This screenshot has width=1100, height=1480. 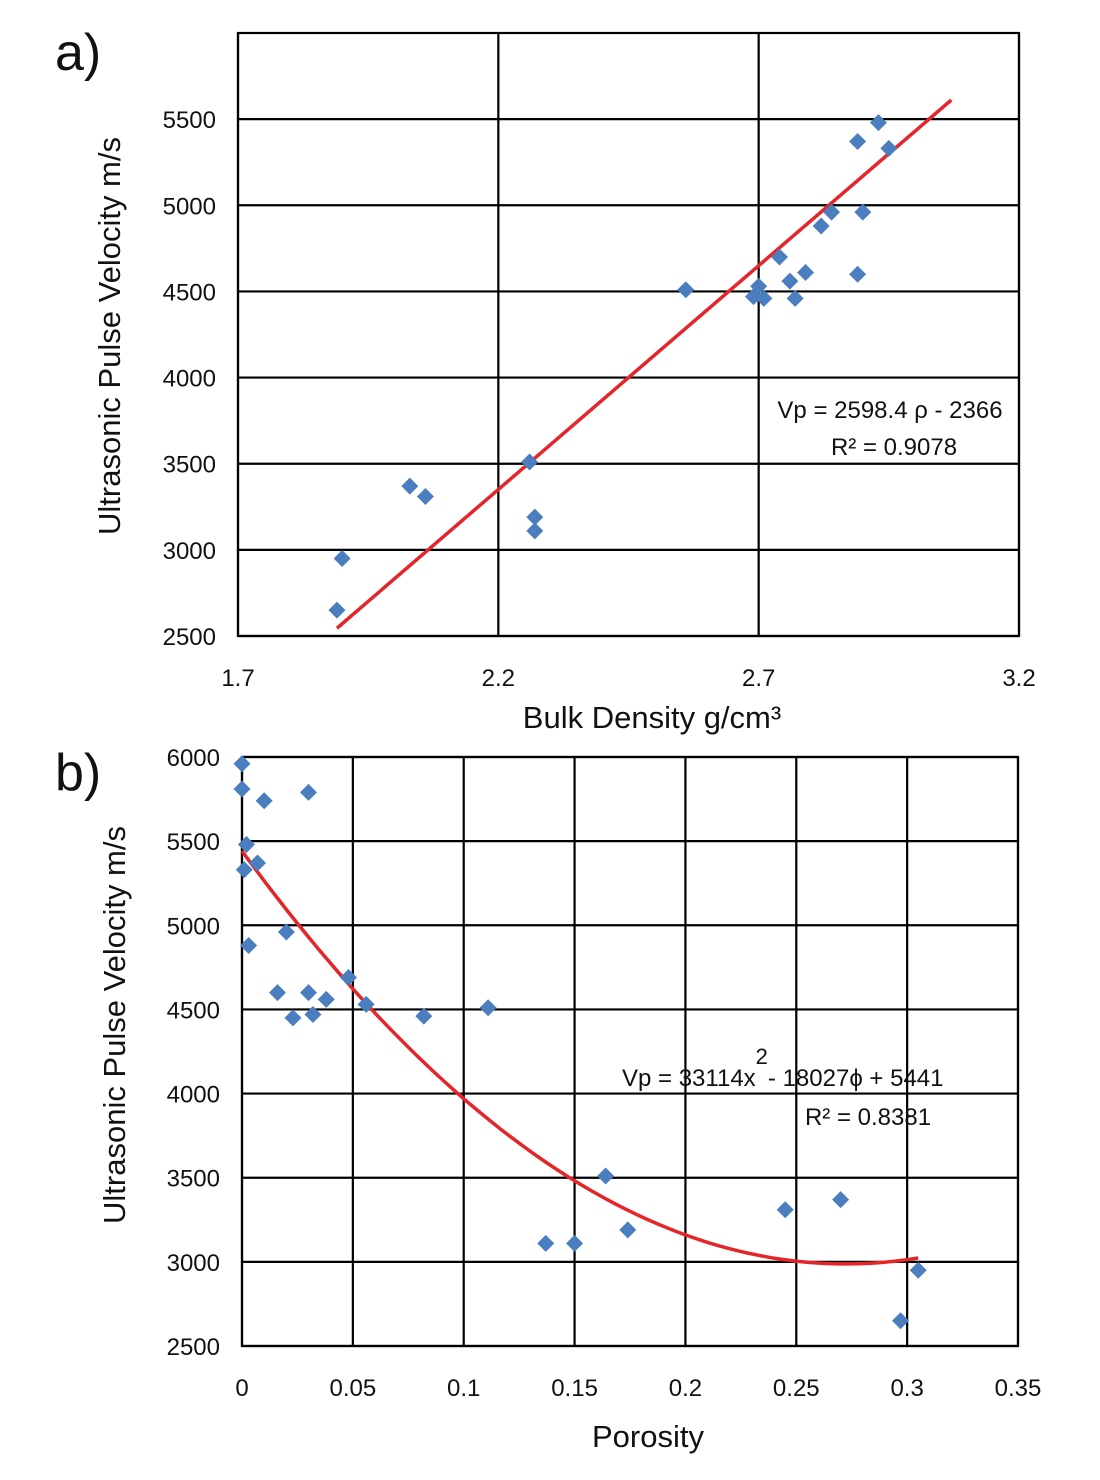 What do you see at coordinates (574, 1388) in the screenshot?
I see `panel-b-x-tick-label: 0.15` at bounding box center [574, 1388].